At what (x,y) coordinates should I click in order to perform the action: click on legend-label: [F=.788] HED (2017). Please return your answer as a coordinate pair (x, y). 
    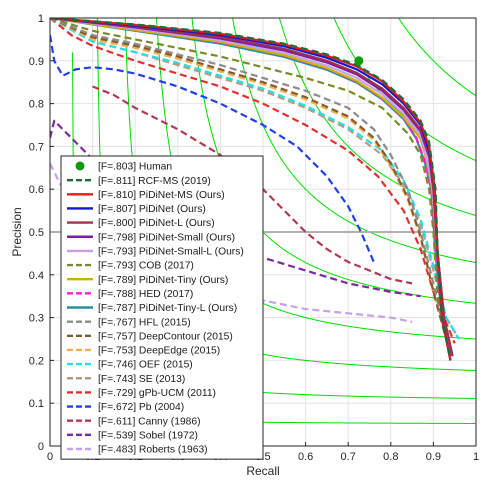
    Looking at the image, I should click on (145, 294).